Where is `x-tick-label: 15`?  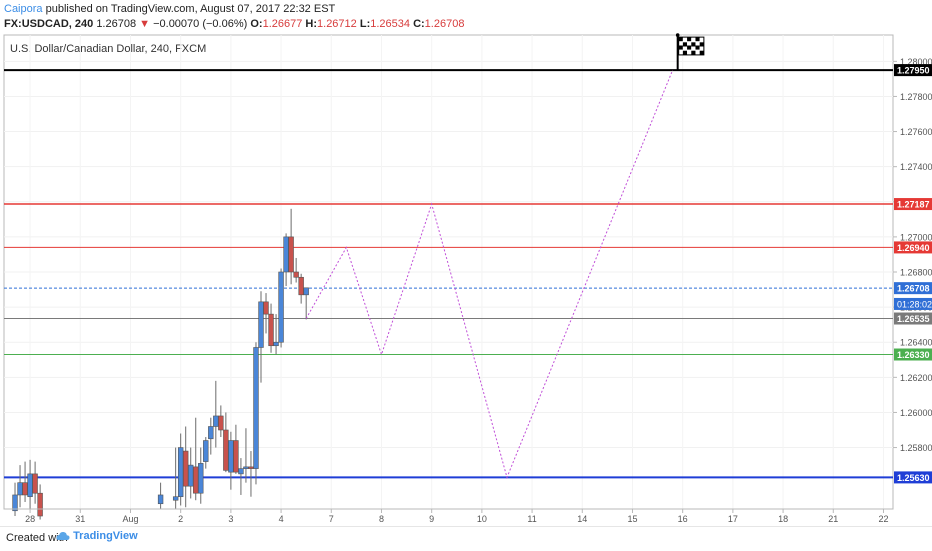
x-tick-label: 15 is located at coordinates (632, 519).